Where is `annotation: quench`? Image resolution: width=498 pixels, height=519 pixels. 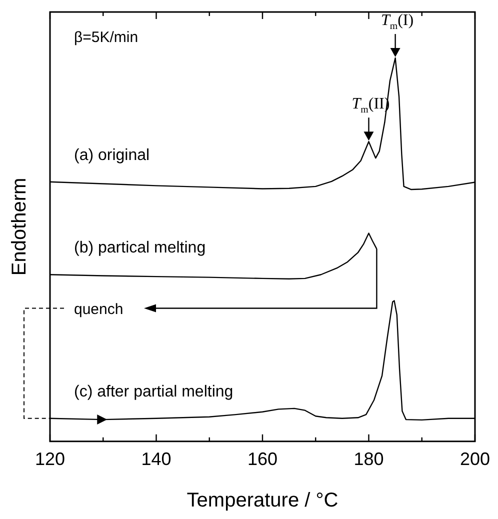 annotation: quench is located at coordinates (99, 309).